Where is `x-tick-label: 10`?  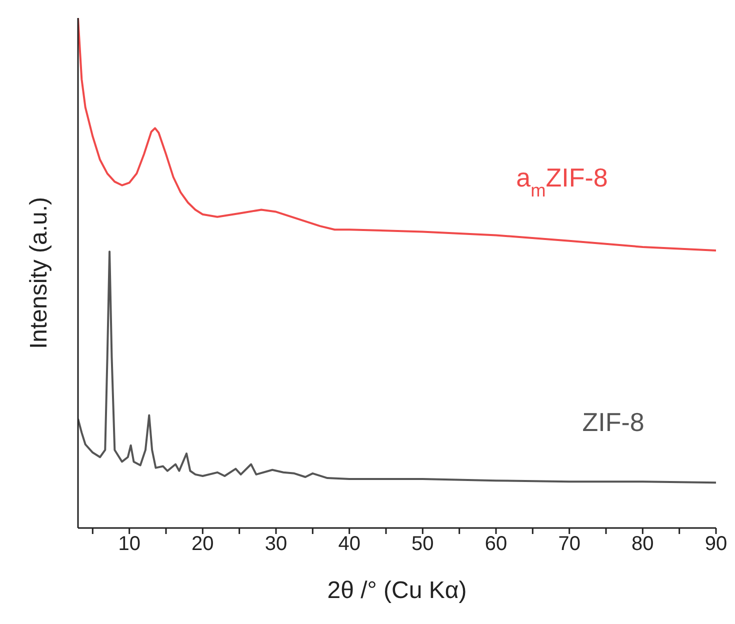
x-tick-label: 10 is located at coordinates (129, 544).